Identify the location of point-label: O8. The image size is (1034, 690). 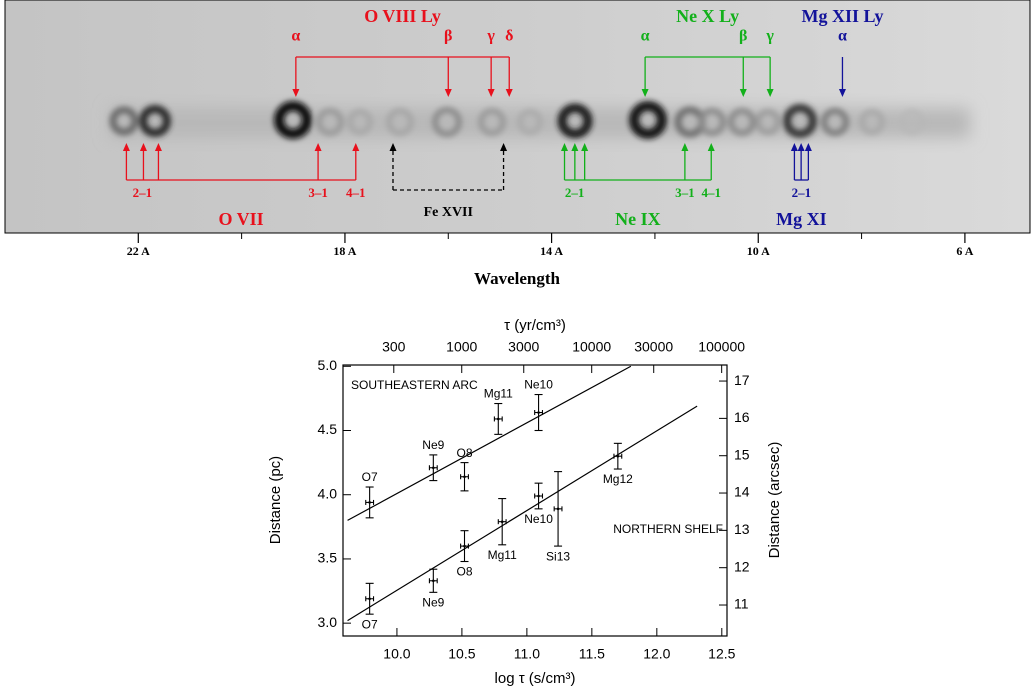
(464, 453).